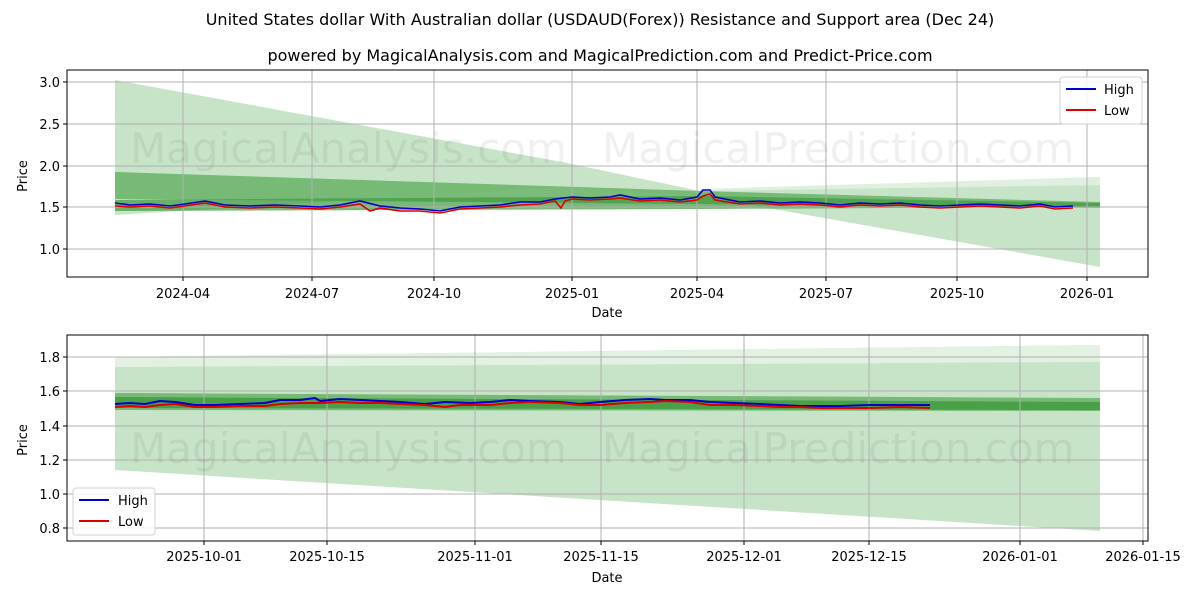 This screenshot has height=600, width=1200. Describe the element at coordinates (900, 184) in the screenshot. I see `top-light-tail` at that location.